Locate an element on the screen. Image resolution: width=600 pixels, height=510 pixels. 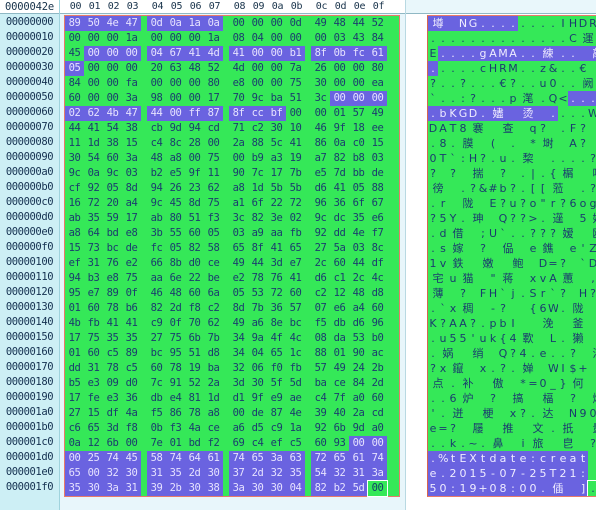
ascii-char: ` is located at coordinates (433, 98).